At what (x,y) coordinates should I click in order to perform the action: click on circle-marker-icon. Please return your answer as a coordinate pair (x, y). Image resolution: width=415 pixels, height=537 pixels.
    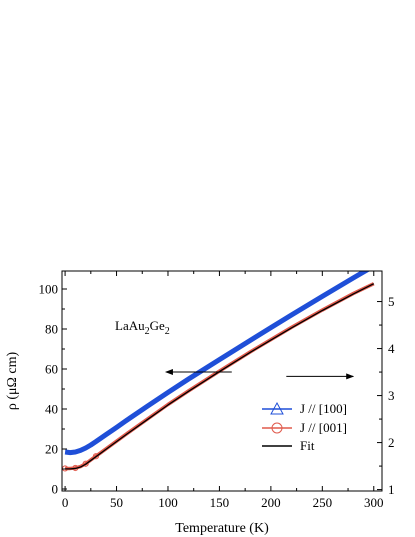
    Looking at the image, I should click on (277, 428).